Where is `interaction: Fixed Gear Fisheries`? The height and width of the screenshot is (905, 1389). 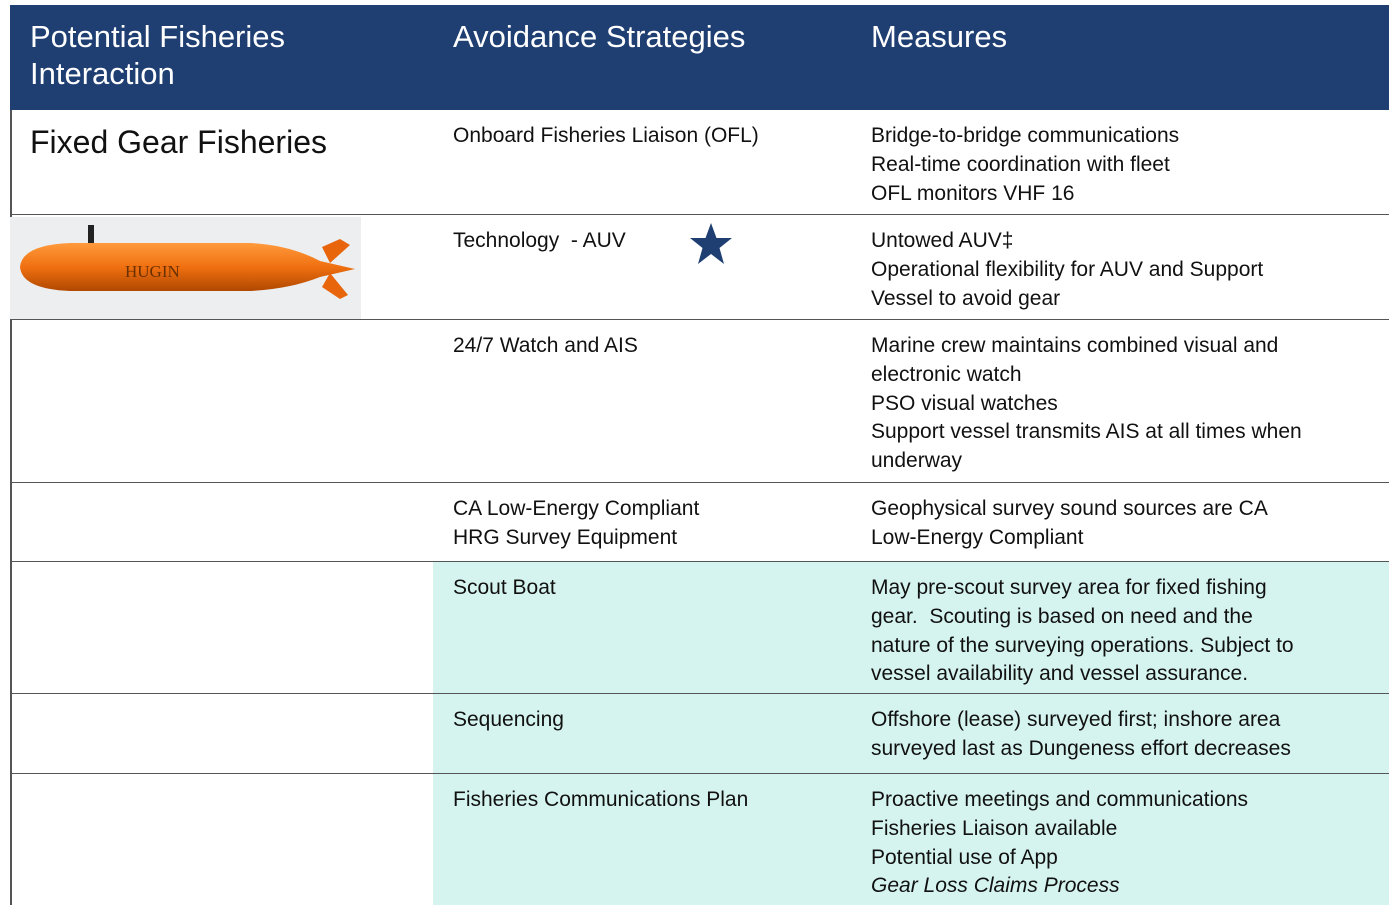
interaction: Fixed Gear Fisheries is located at coordinates (178, 142).